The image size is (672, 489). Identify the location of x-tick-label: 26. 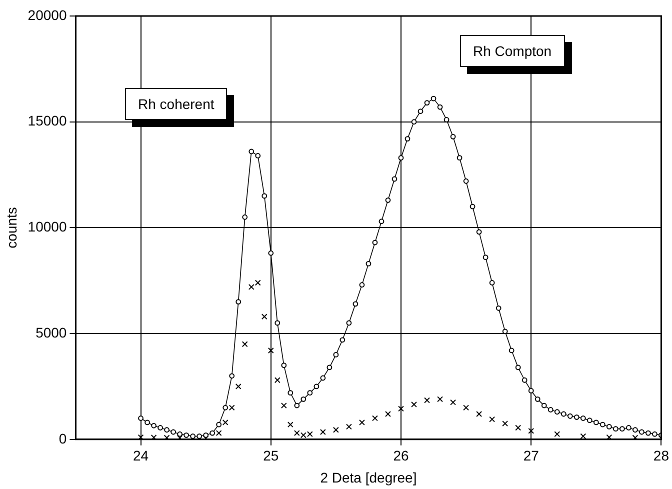
(401, 456).